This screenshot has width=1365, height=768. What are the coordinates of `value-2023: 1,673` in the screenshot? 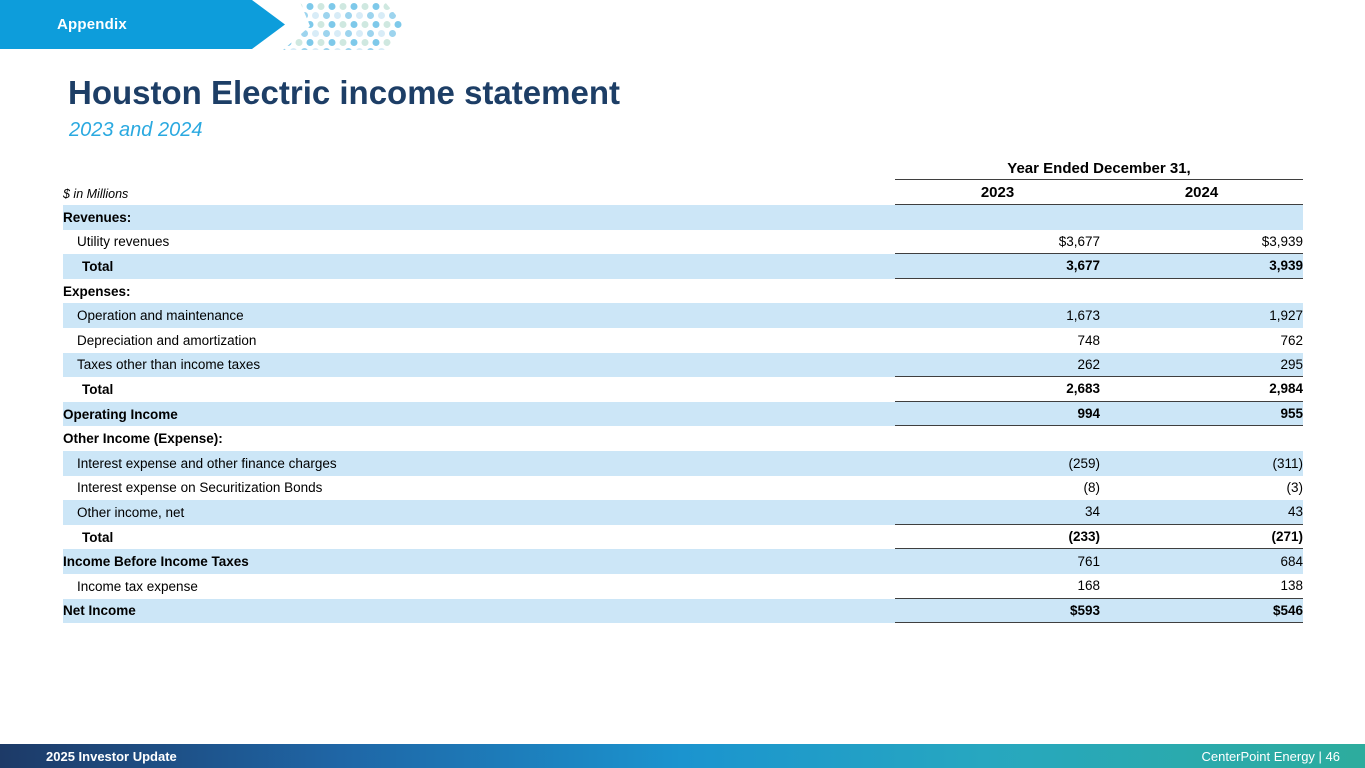 It's located at (1083, 316).